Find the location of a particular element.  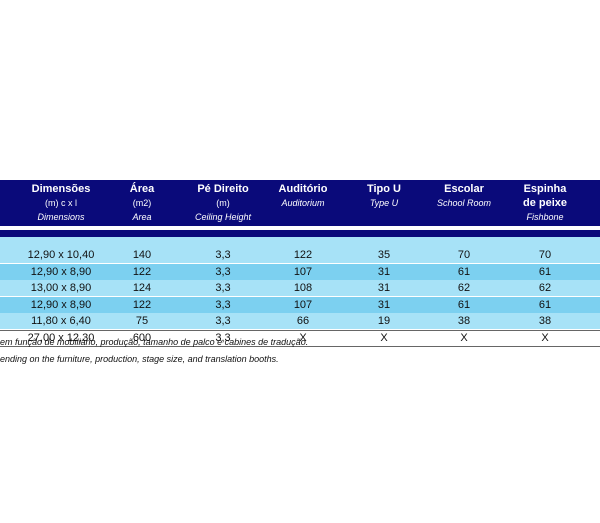

cell-school-room: 38 is located at coordinates (464, 321).